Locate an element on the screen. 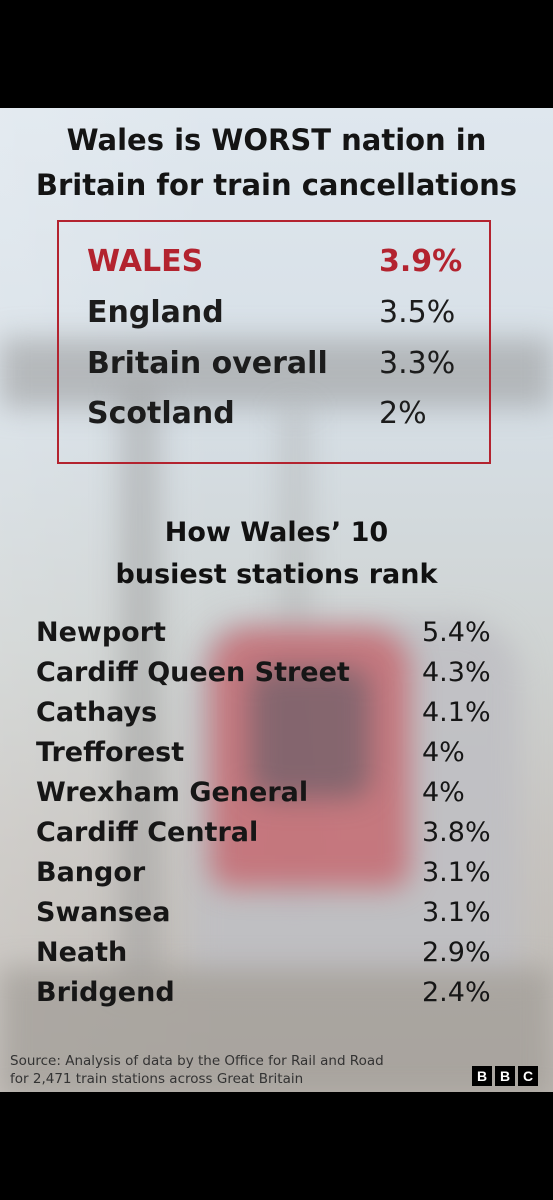  stations-heading: How Wales’ 10 busiest stations rank is located at coordinates (276, 554).